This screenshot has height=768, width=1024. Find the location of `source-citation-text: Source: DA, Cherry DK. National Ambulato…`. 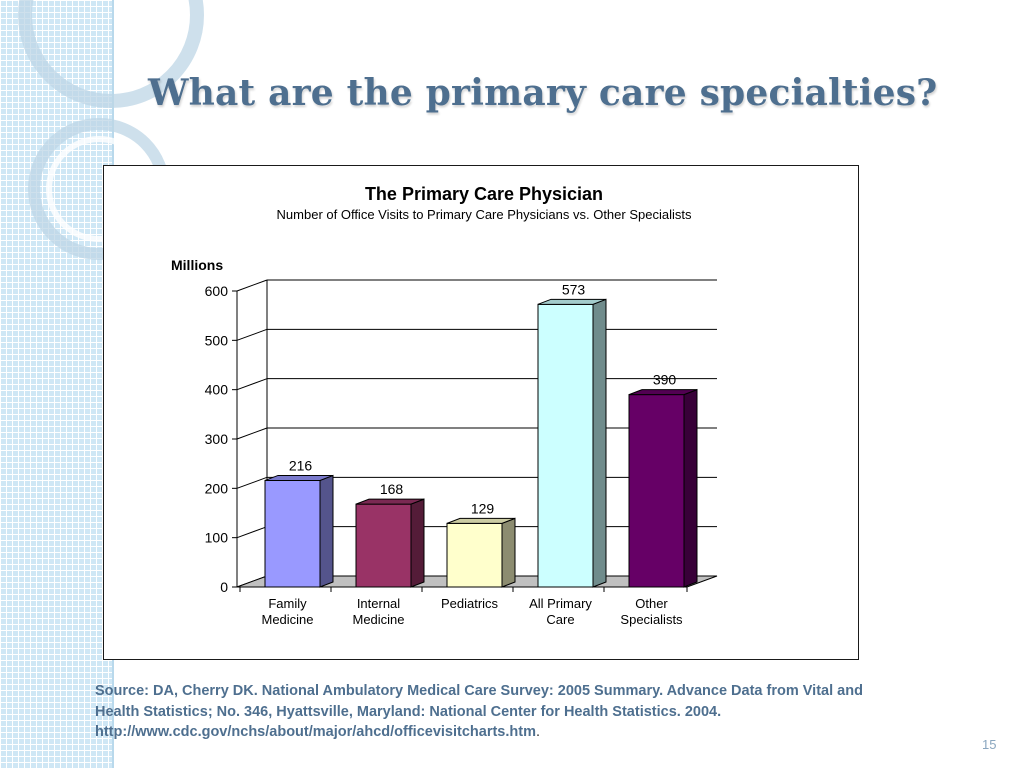

source-citation-text: Source: DA, Cherry DK. National Ambulato… is located at coordinates (479, 711).